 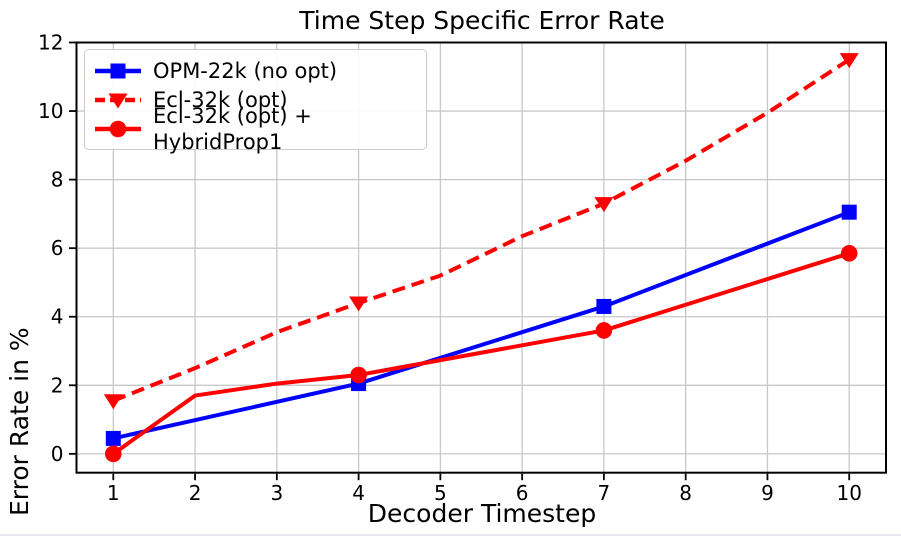 What do you see at coordinates (113, 493) in the screenshot?
I see `x-tick-label: 1` at bounding box center [113, 493].